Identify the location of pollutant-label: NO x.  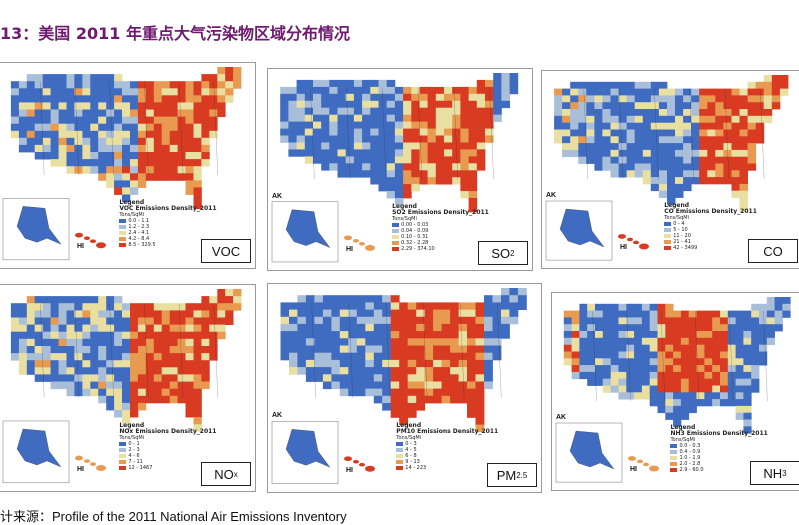
(226, 474).